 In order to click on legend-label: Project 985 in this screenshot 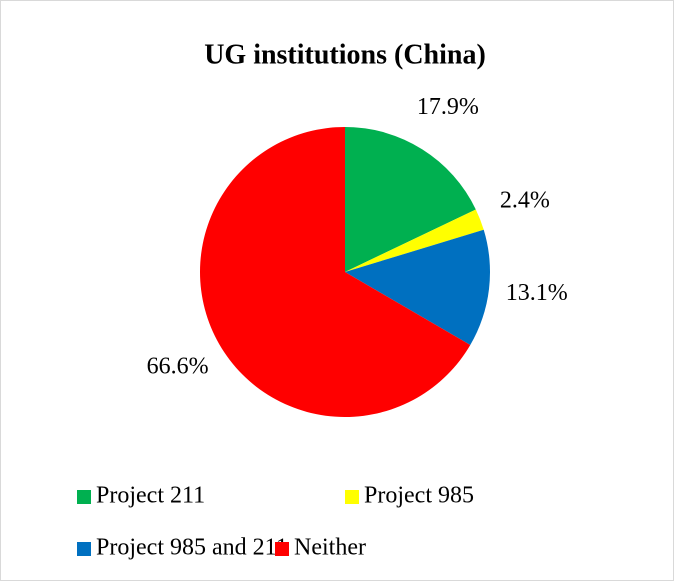, I will do `click(419, 496)`.